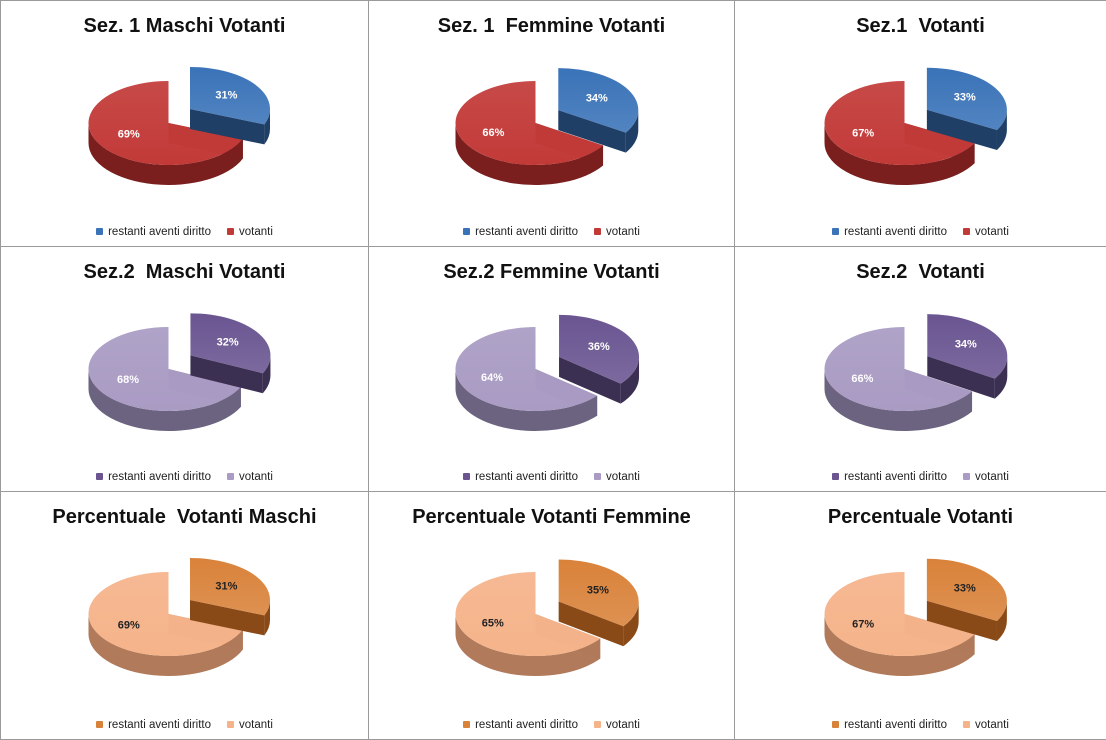 Image resolution: width=1106 pixels, height=740 pixels. I want to click on data-label: 32%, so click(228, 342).